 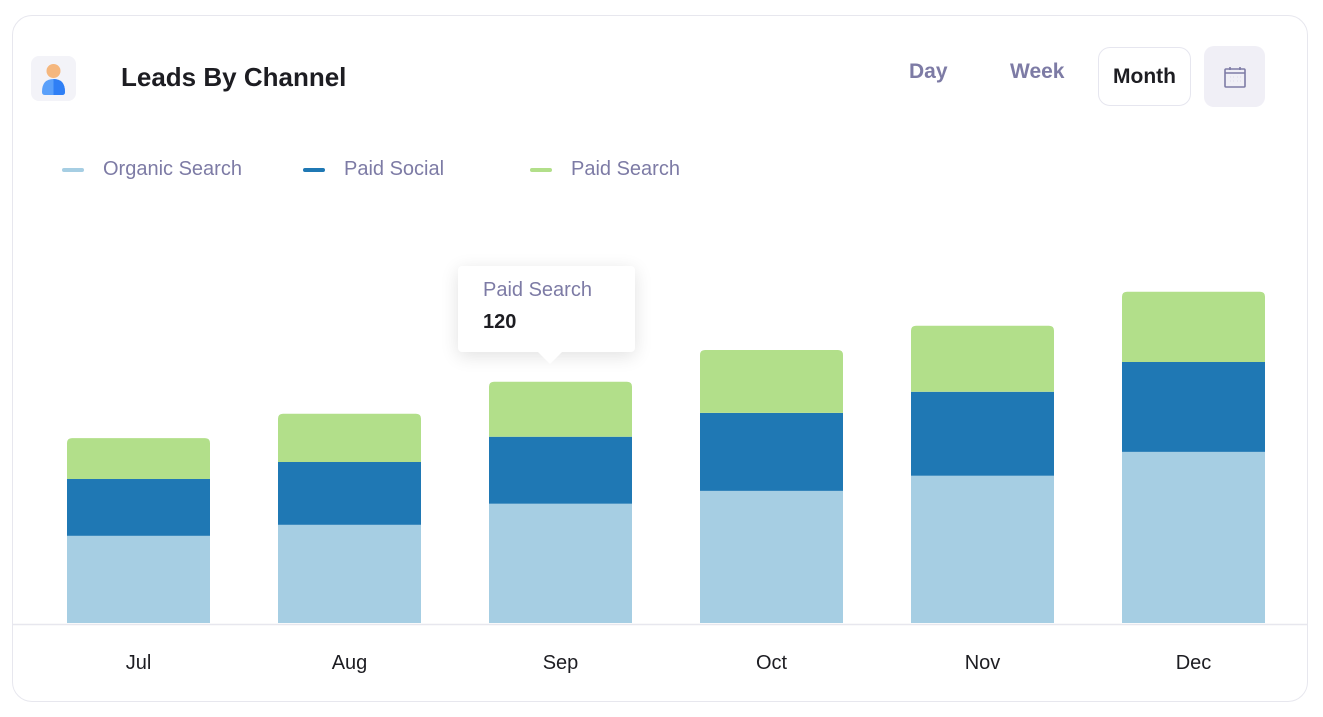 What do you see at coordinates (771, 381) in the screenshot?
I see `bar-paid-search-oct` at bounding box center [771, 381].